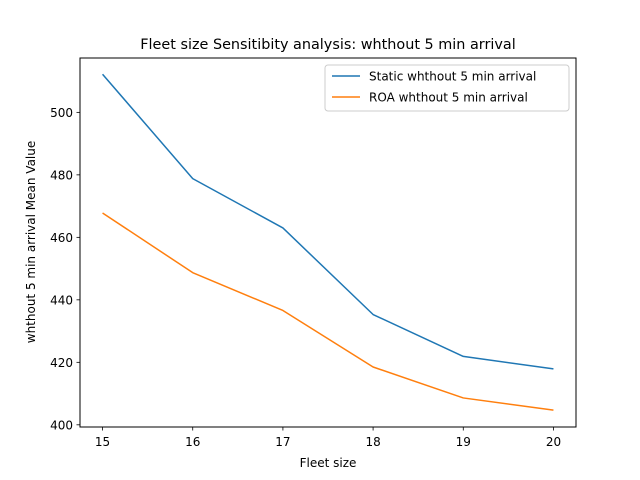 The width and height of the screenshot is (640, 480). I want to click on legend-label-static: Static whthout 5 min arrival, so click(452, 77).